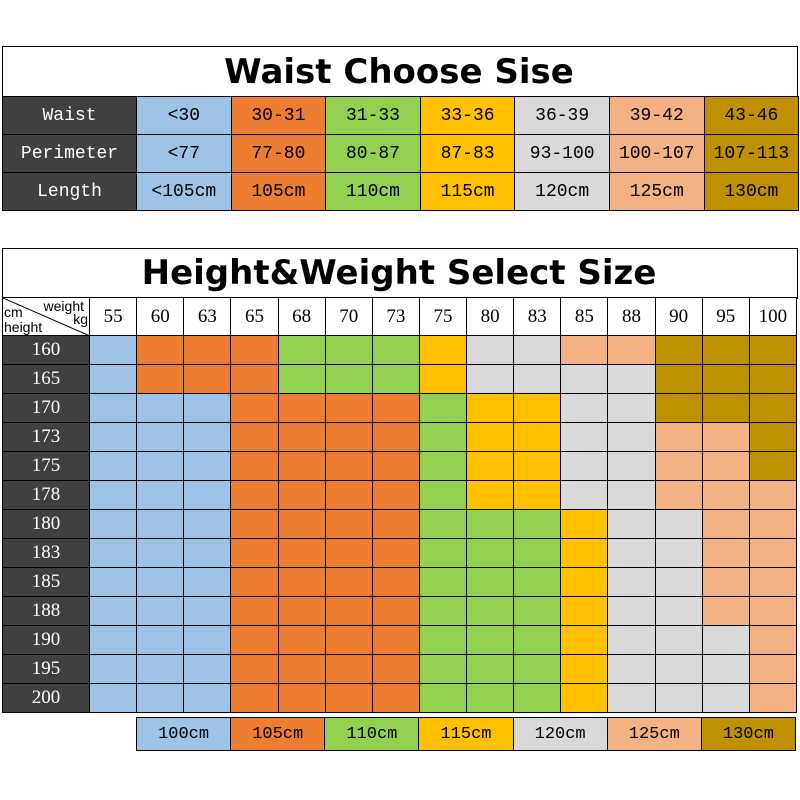 This screenshot has height=800, width=800. Describe the element at coordinates (467, 115) in the screenshot. I see `size-cell: 33-36` at that location.